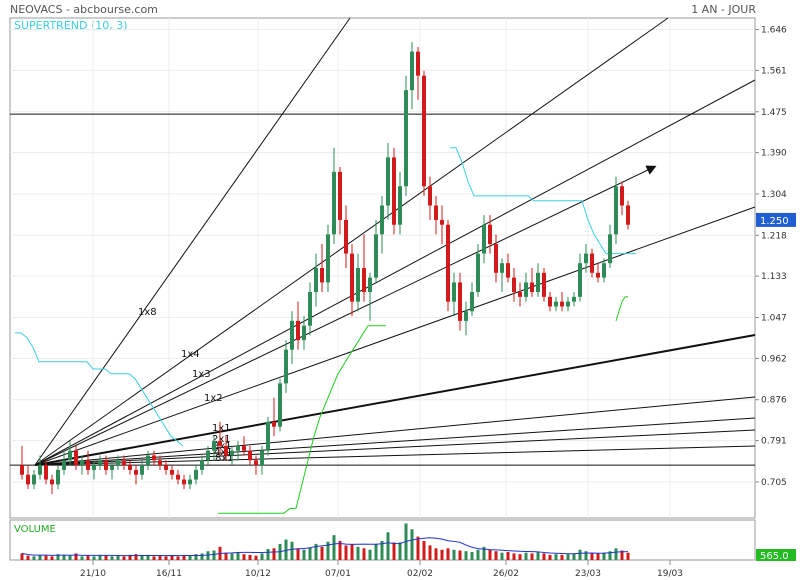 This screenshot has width=800, height=580. What do you see at coordinates (774, 401) in the screenshot?
I see `y-tick-label: 0.876` at bounding box center [774, 401].